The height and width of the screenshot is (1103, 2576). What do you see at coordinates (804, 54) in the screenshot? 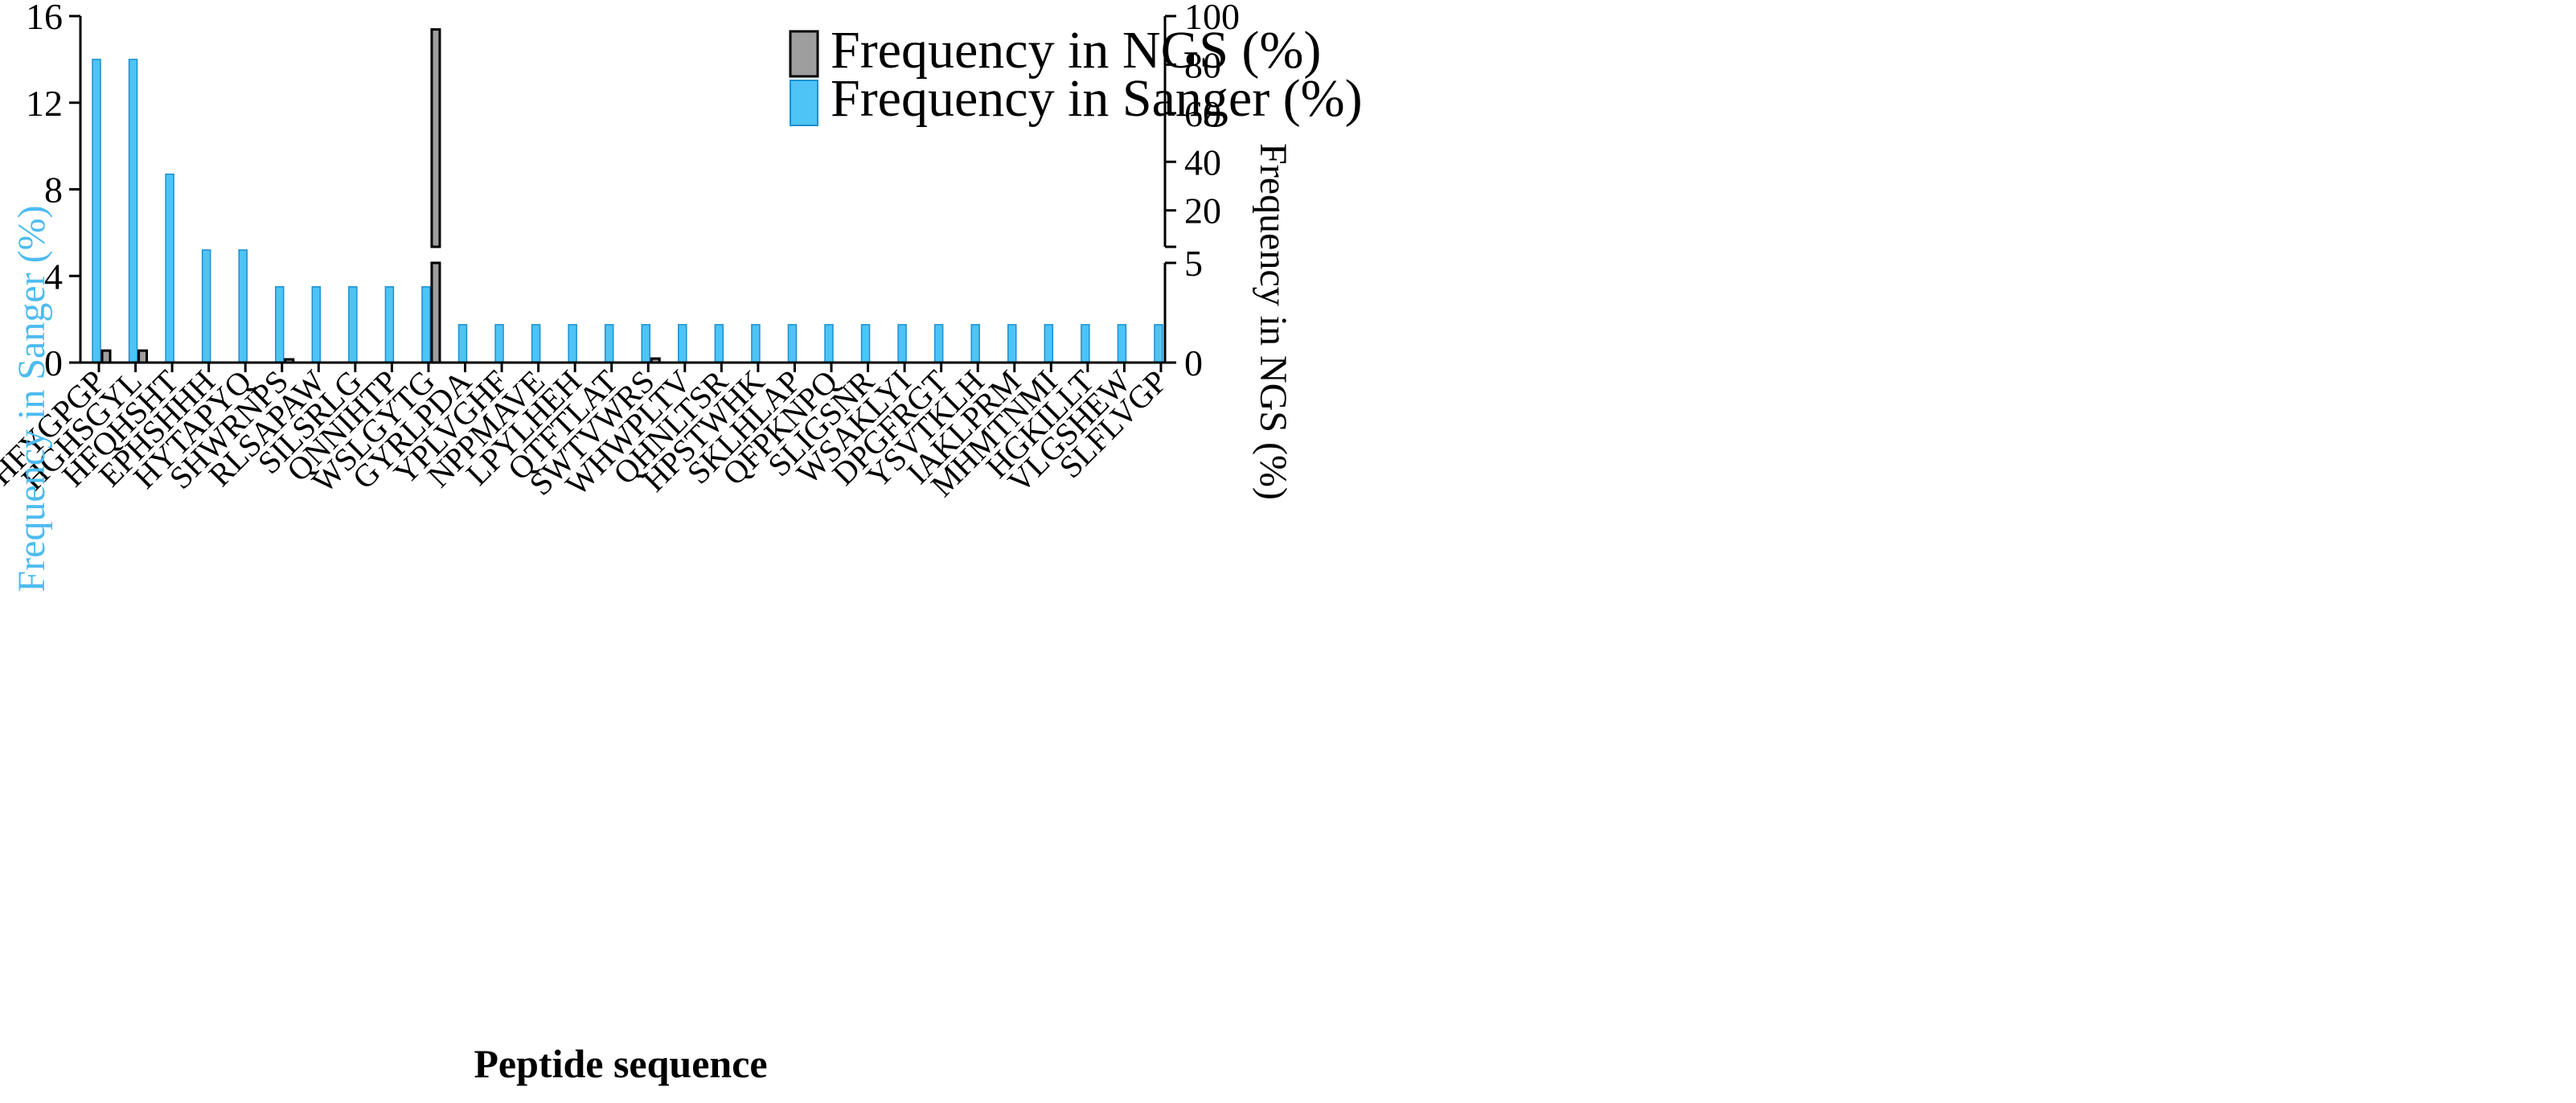
I see `legend-swatch-ngs` at bounding box center [804, 54].